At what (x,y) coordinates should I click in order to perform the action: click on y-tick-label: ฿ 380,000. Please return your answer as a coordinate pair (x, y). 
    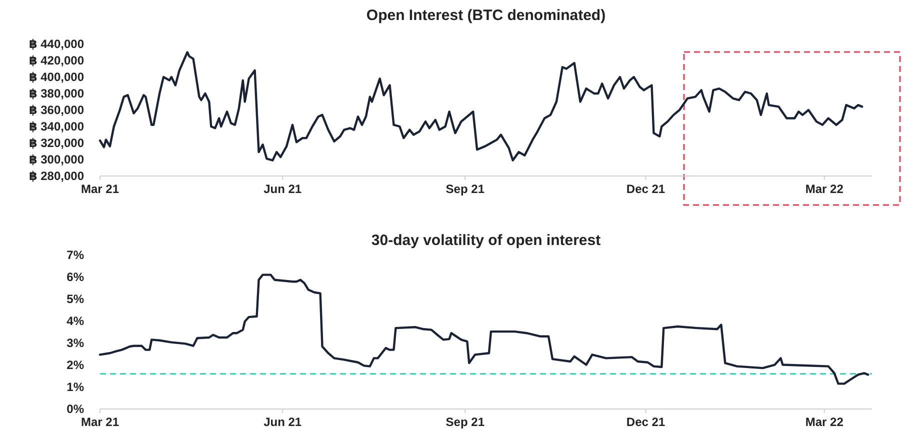
    Looking at the image, I should click on (56, 93).